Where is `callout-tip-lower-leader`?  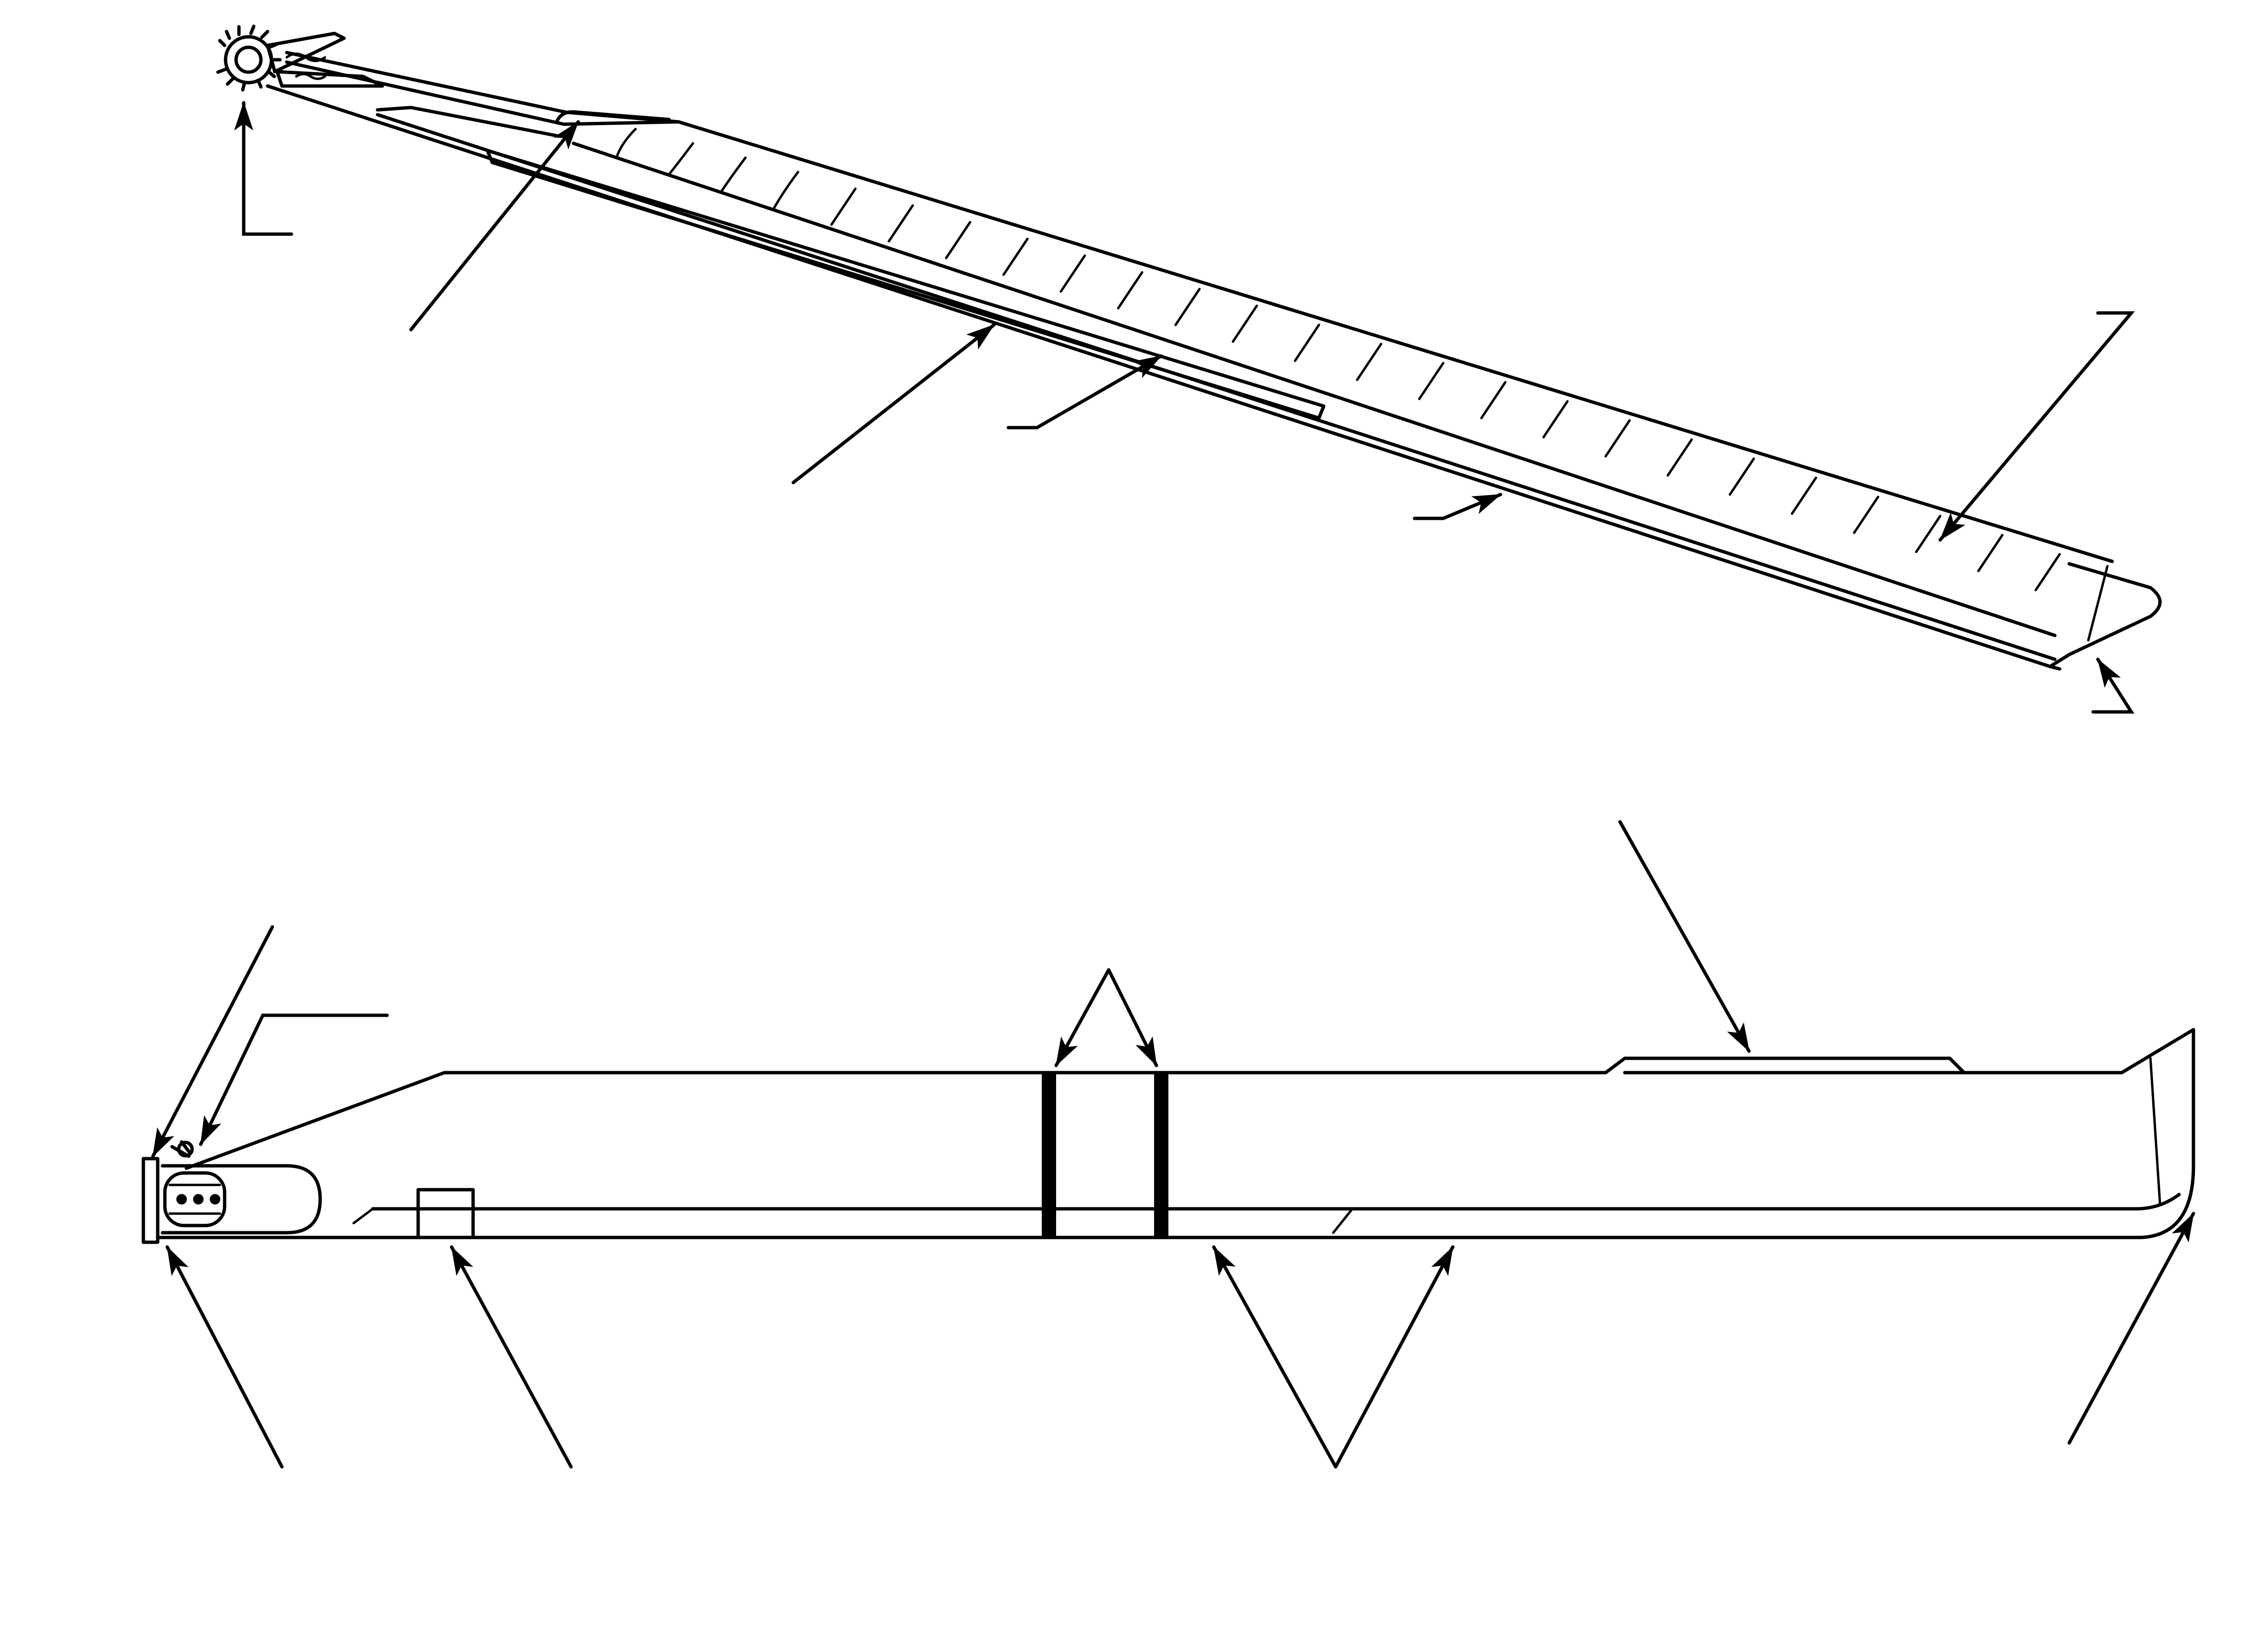 callout-tip-lower-leader is located at coordinates (2131, 1328).